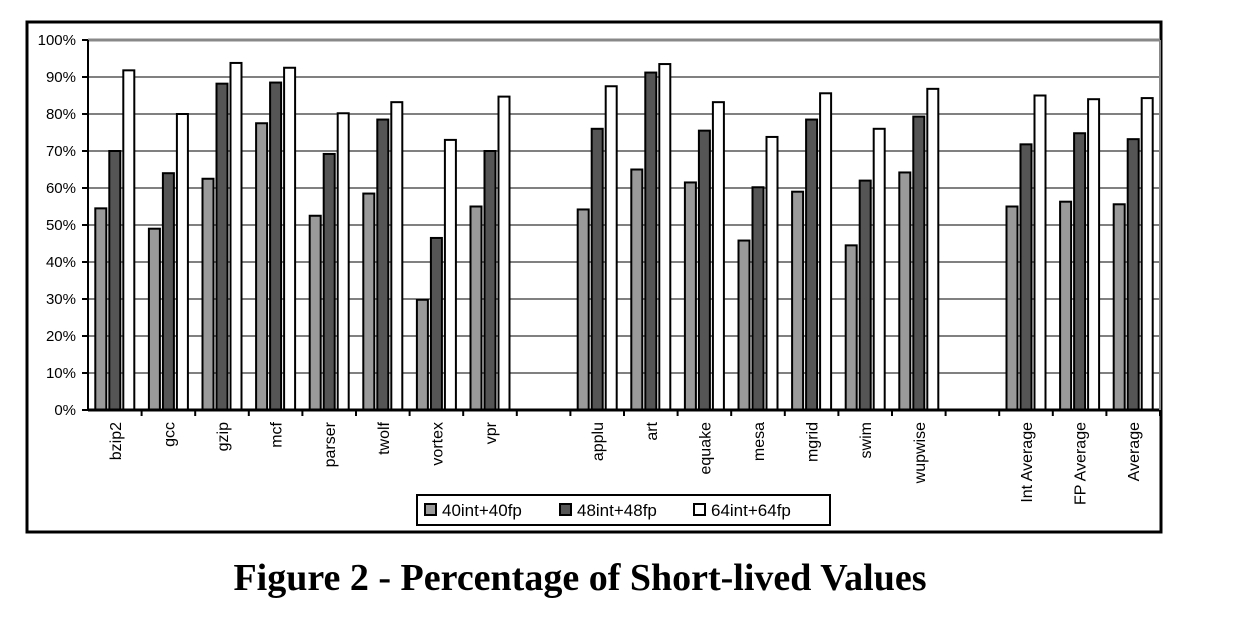 The height and width of the screenshot is (620, 1234). Describe the element at coordinates (617, 510) in the screenshot. I see `legend-label: 48int+48fp` at that location.